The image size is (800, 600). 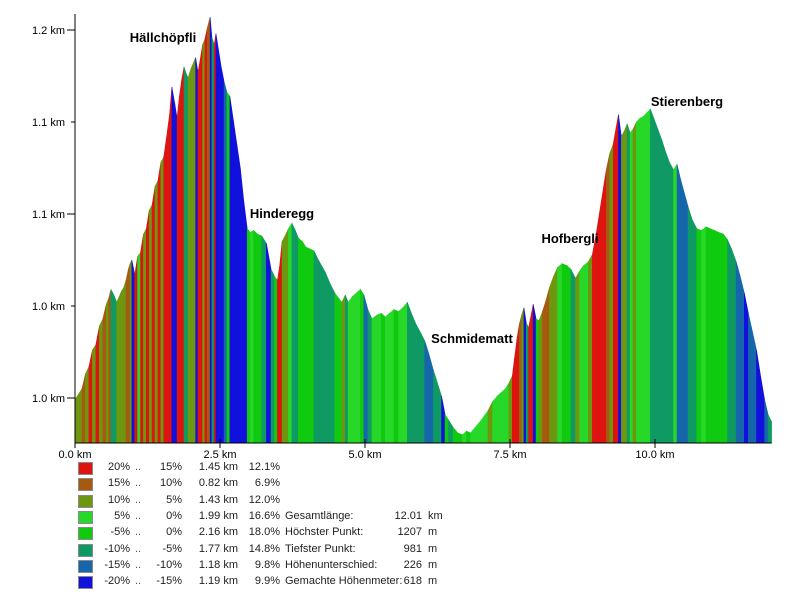 What do you see at coordinates (118, 499) in the screenshot?
I see `legend-grade-from: 10%` at bounding box center [118, 499].